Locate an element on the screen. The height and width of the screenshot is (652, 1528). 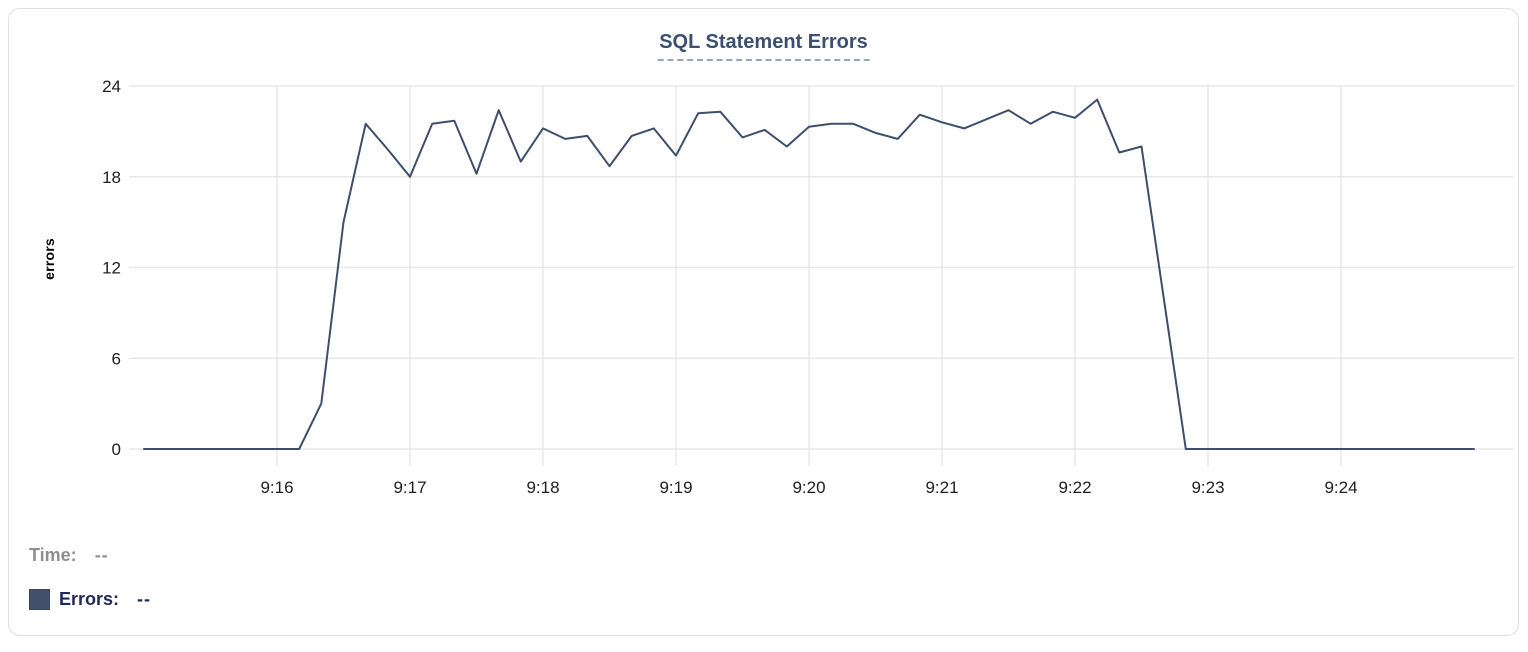
chart-title: SQL Statement Errors is located at coordinates (763, 46).